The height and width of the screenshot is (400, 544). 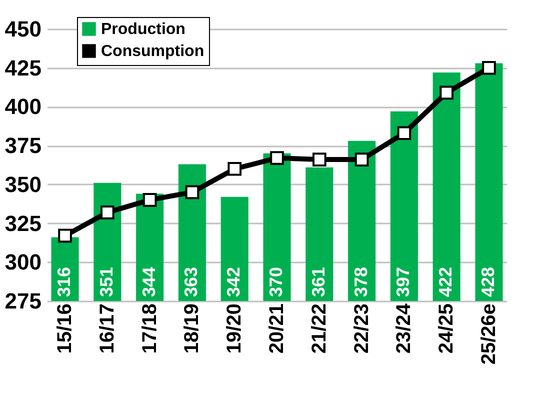 I want to click on x-tick-label: 21/22, so click(x=319, y=329).